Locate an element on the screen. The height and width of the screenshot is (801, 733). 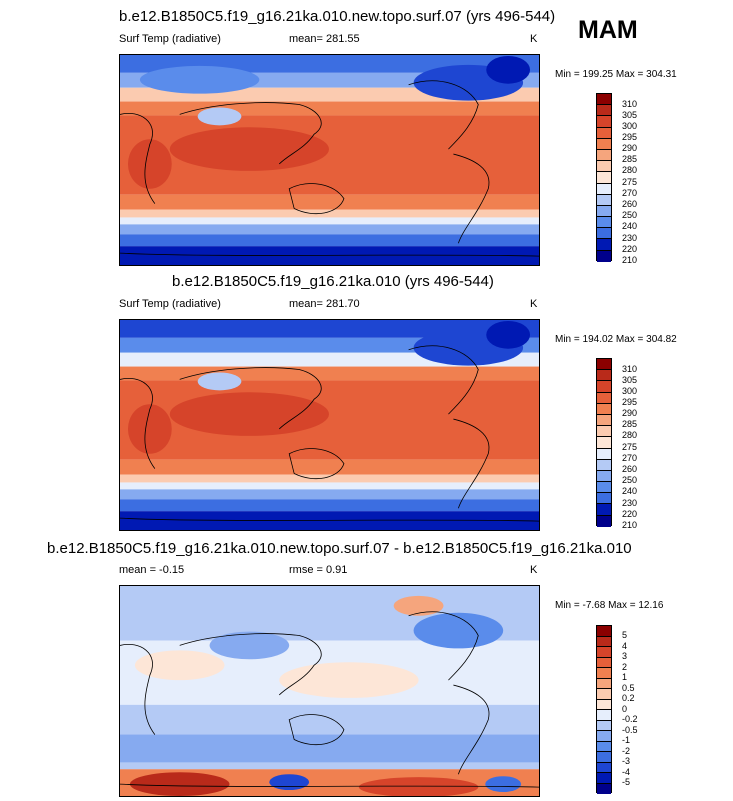
p2-cbar-tick: 305 is located at coordinates (630, 380).